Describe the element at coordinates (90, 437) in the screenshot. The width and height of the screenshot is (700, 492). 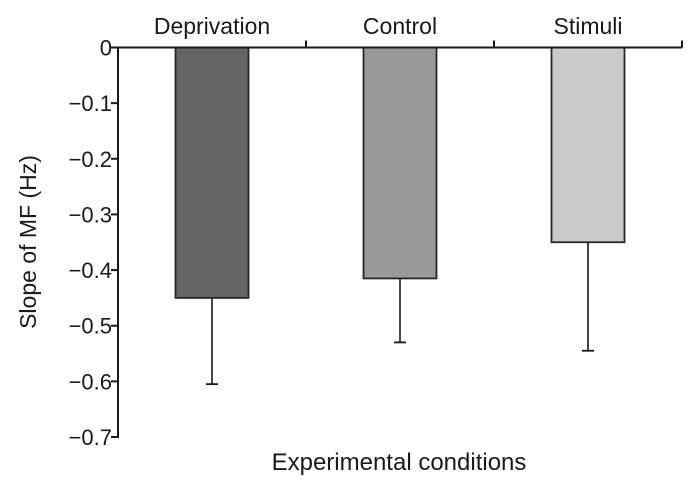
I see `y-tick-label-m07: −0.7` at that location.